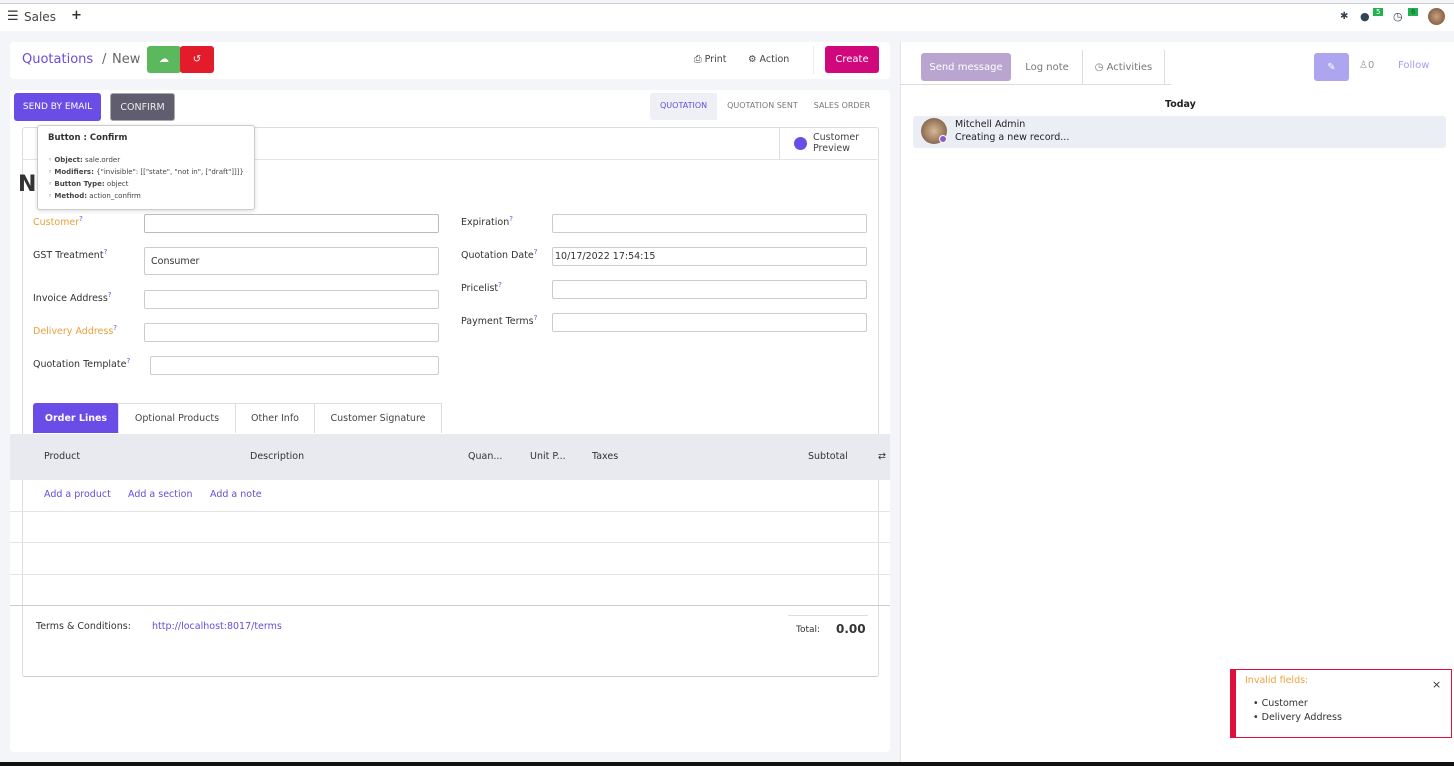 Image resolution: width=1454 pixels, height=766 pixels. What do you see at coordinates (236, 494) in the screenshot?
I see `add-note-link: Add a note` at bounding box center [236, 494].